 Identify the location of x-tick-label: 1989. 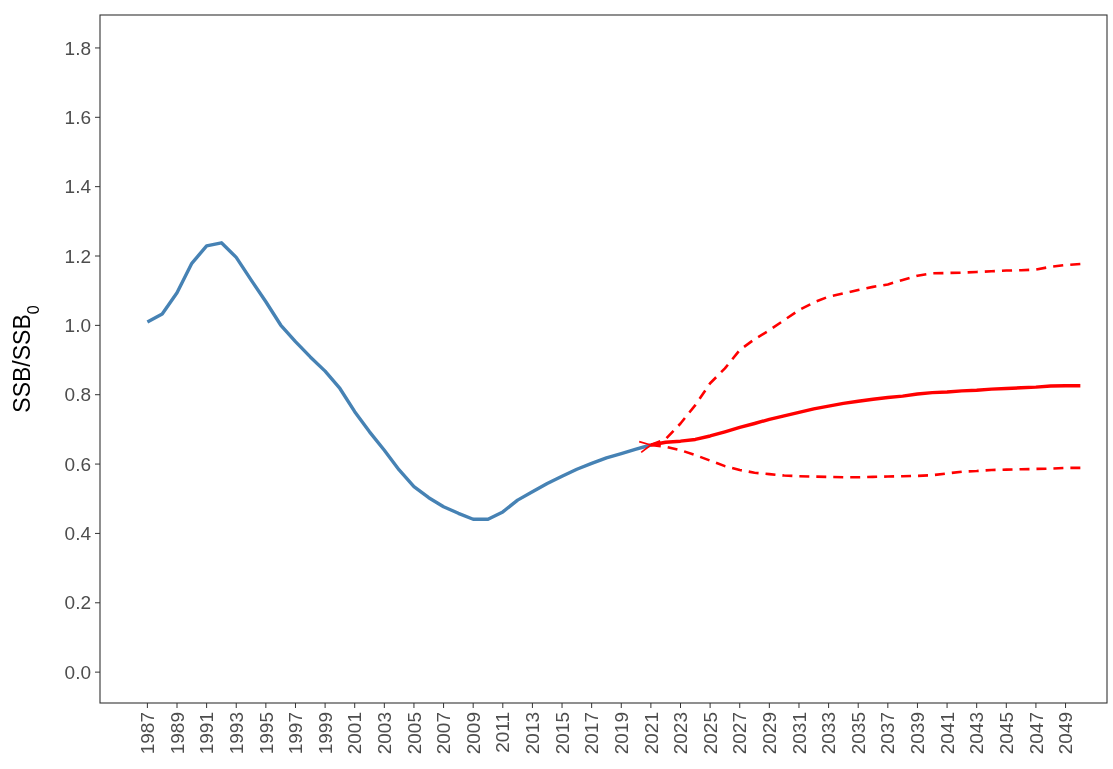
(177, 733).